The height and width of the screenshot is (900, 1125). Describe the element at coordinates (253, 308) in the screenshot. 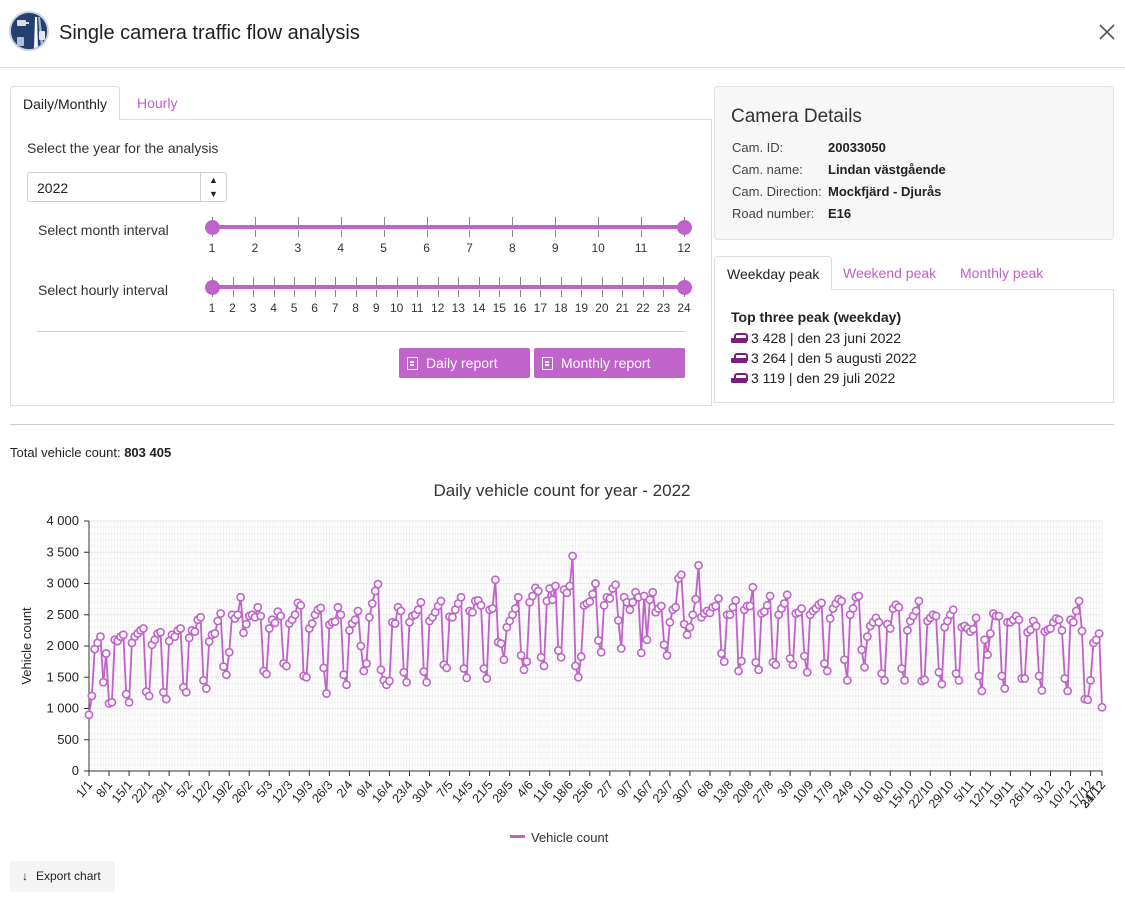

I see `slider-tick-label: 3` at that location.